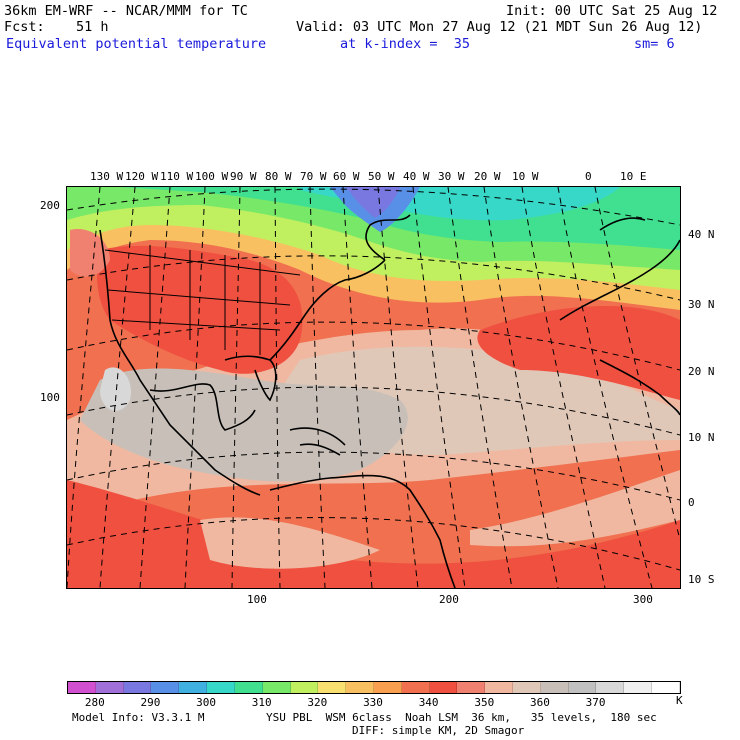 Image resolution: width=740 pixels, height=740 pixels. I want to click on grid-label-y-100: 100, so click(50, 397).